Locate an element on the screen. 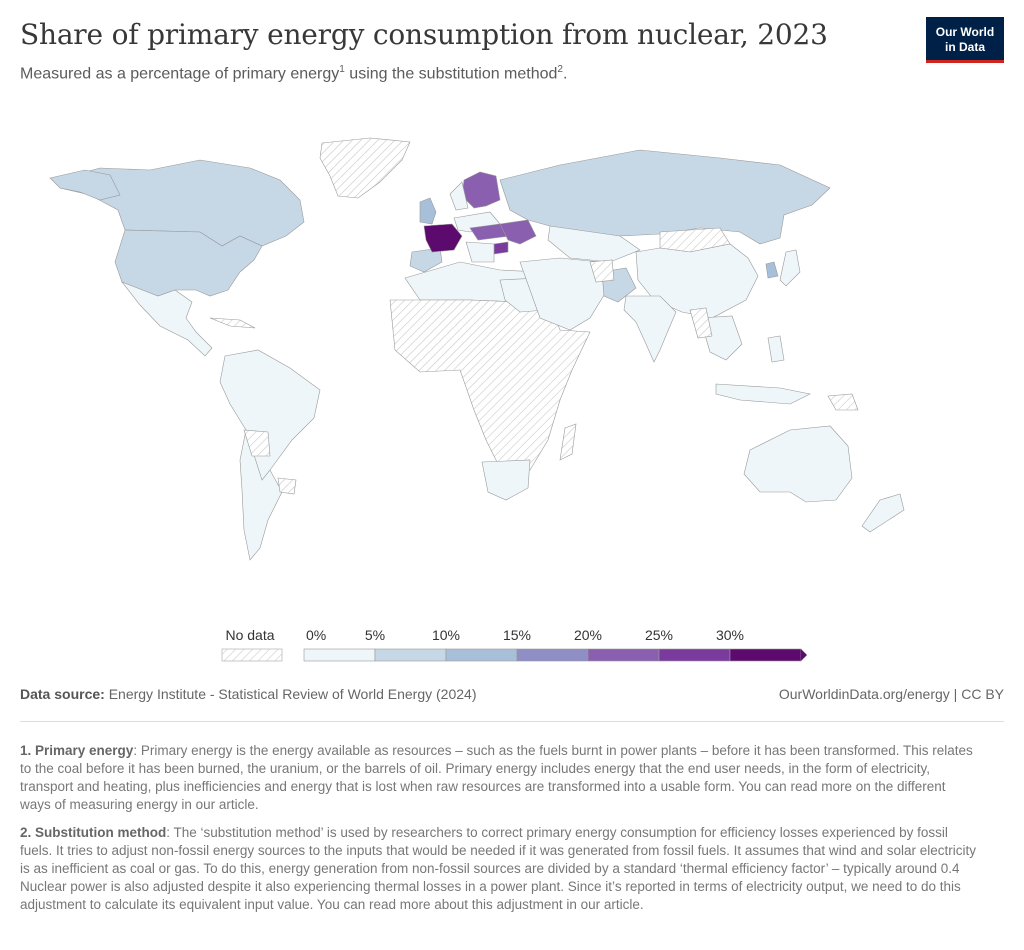 The image size is (1024, 950). legend-no-data-label: No data is located at coordinates (249, 635).